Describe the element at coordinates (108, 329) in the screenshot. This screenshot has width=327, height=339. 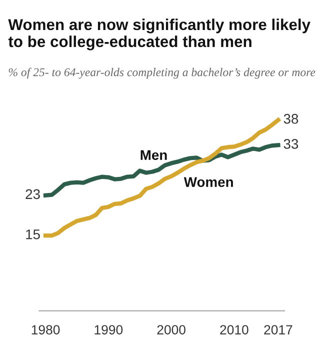
I see `x-tick-label: 1990` at that location.